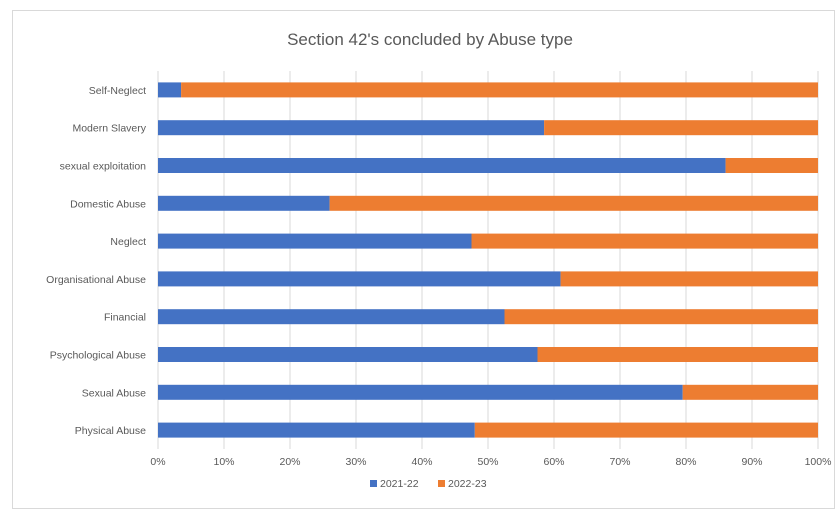  What do you see at coordinates (103, 167) in the screenshot?
I see `category-label: sexual exploitation` at bounding box center [103, 167].